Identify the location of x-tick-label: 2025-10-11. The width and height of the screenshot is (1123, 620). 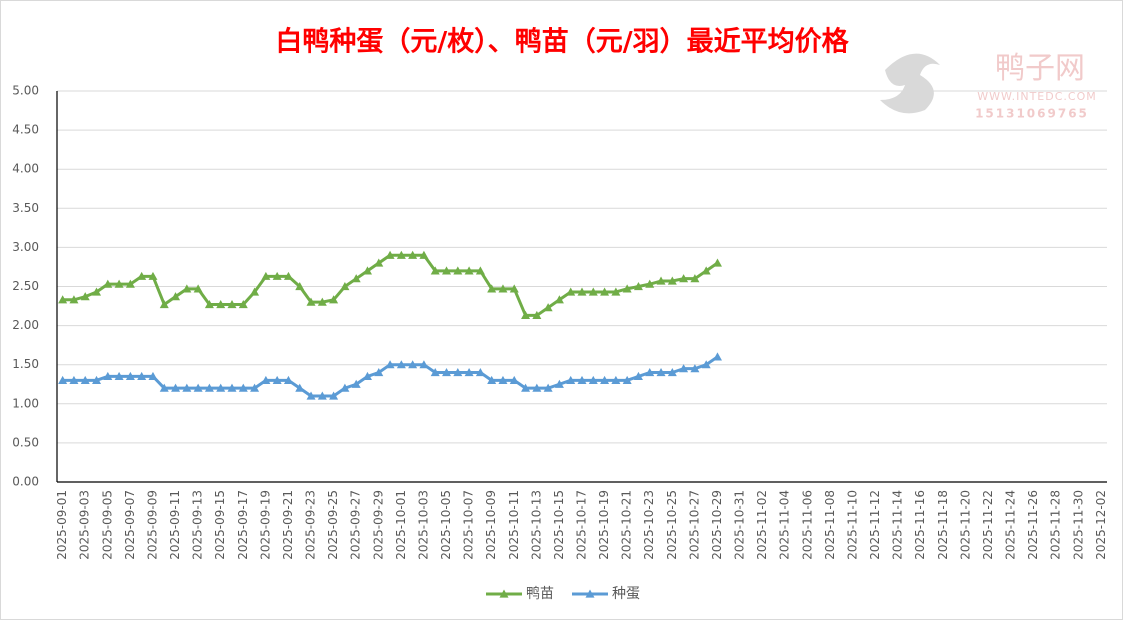
(514, 525).